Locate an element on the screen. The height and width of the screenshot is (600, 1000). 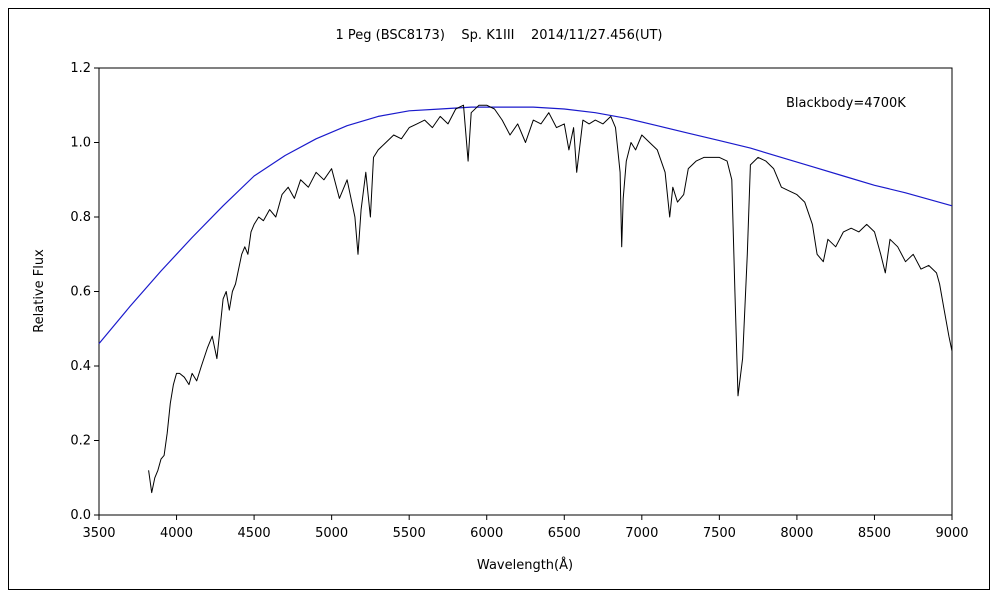
x-tick-label: 4000 is located at coordinates (176, 533).